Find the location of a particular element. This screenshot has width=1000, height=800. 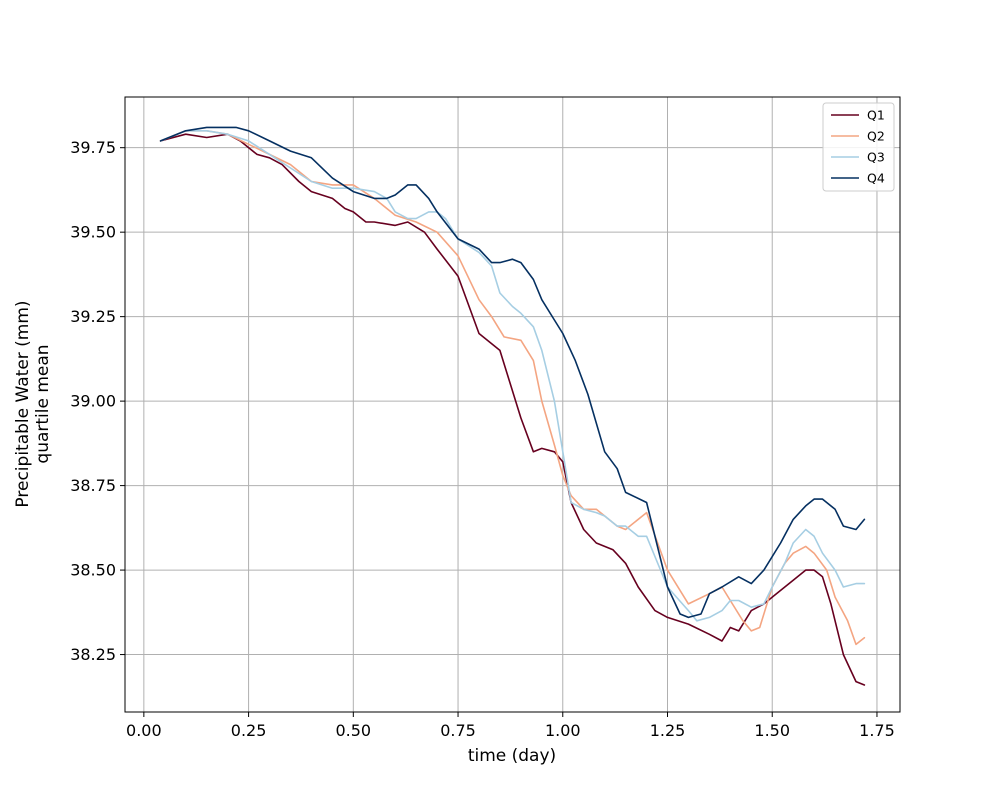

y-tick-label: 39.50 is located at coordinates (93, 232).